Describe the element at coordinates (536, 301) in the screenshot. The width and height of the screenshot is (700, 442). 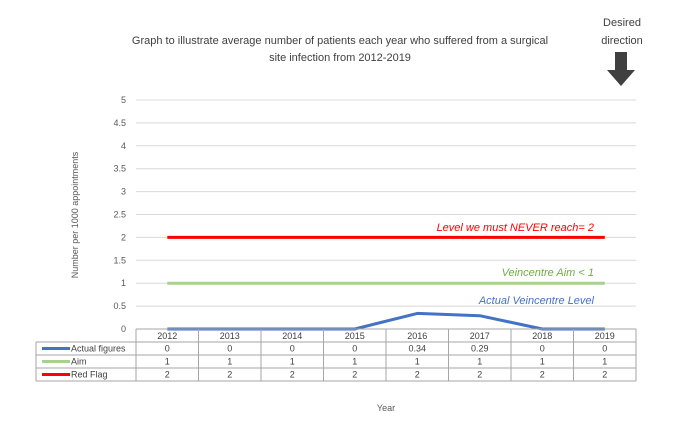
I see `actual-level-annotation: Actual Veincentre Level` at that location.